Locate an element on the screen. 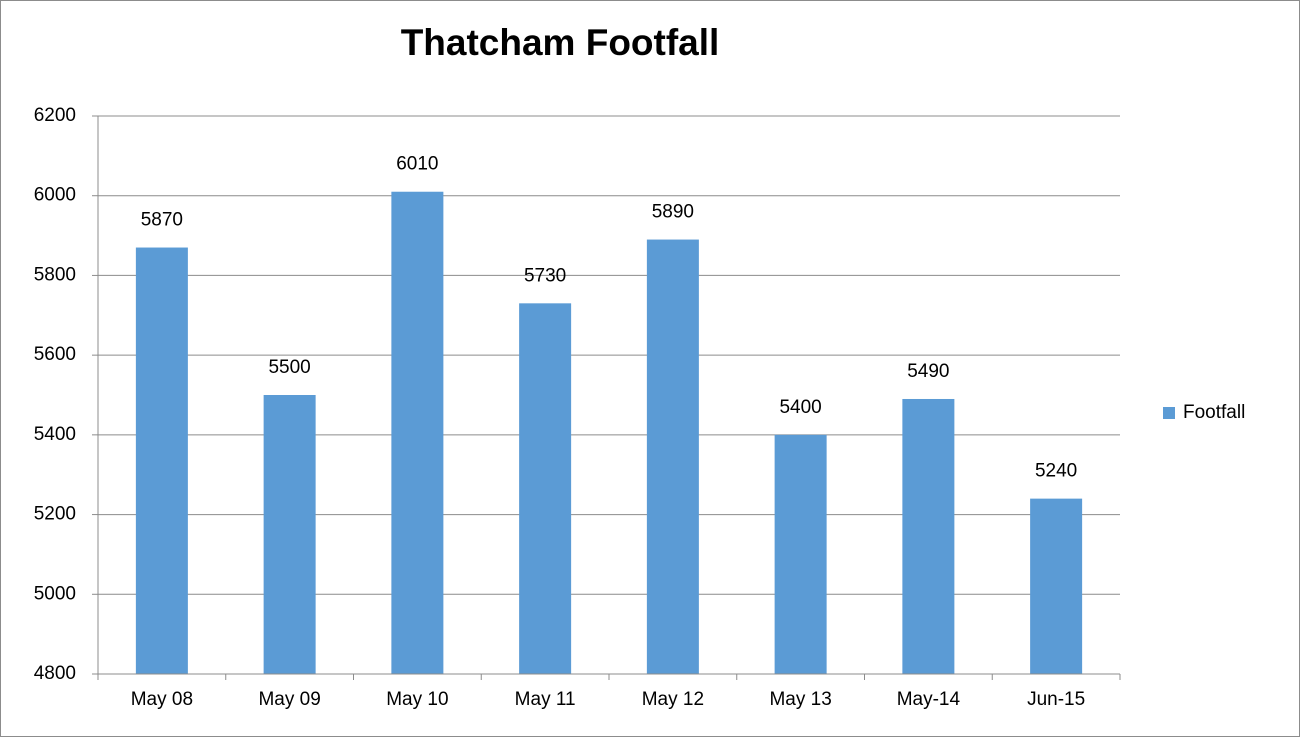 Image resolution: width=1300 pixels, height=737 pixels. x-tick-label: May 11 is located at coordinates (545, 699).